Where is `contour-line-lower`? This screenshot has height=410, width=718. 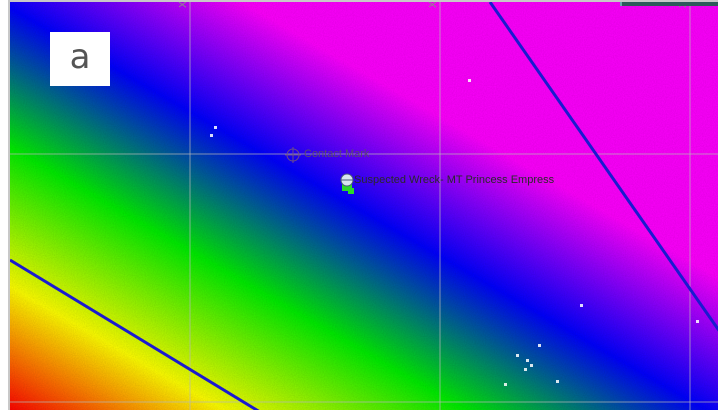
contour-line-lower is located at coordinates (135, 334).